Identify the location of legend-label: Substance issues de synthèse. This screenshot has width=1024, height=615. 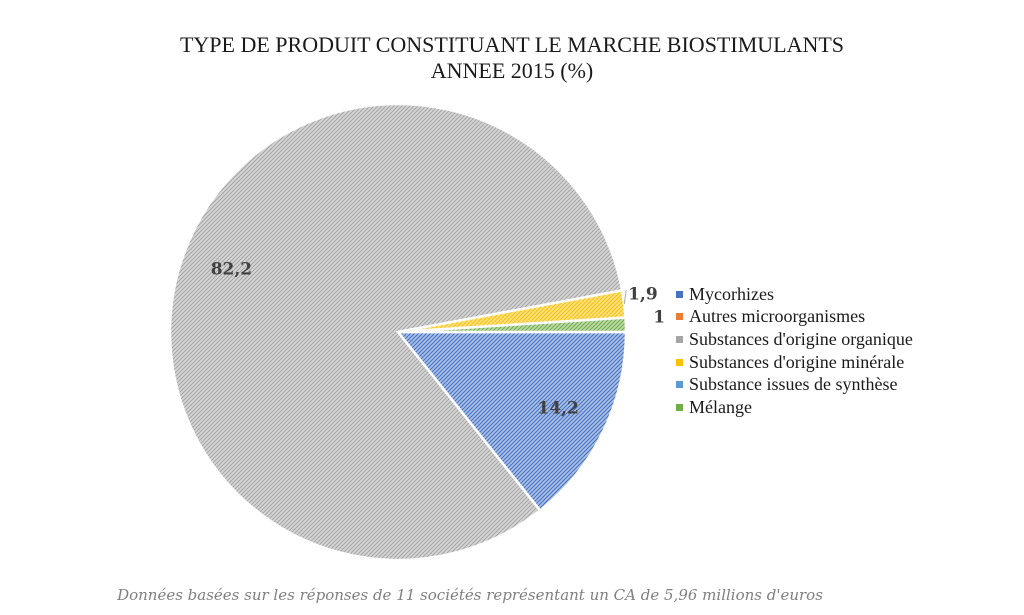
(793, 384).